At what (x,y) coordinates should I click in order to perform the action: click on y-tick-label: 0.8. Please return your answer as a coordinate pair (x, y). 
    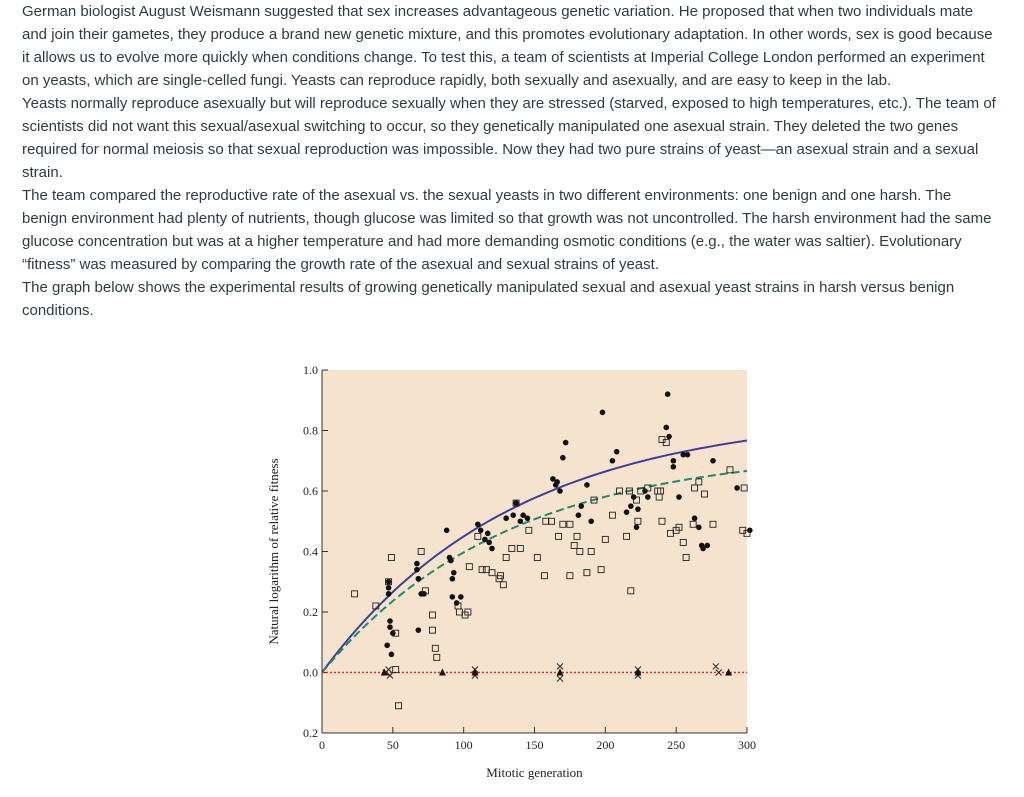
    Looking at the image, I should click on (310, 431).